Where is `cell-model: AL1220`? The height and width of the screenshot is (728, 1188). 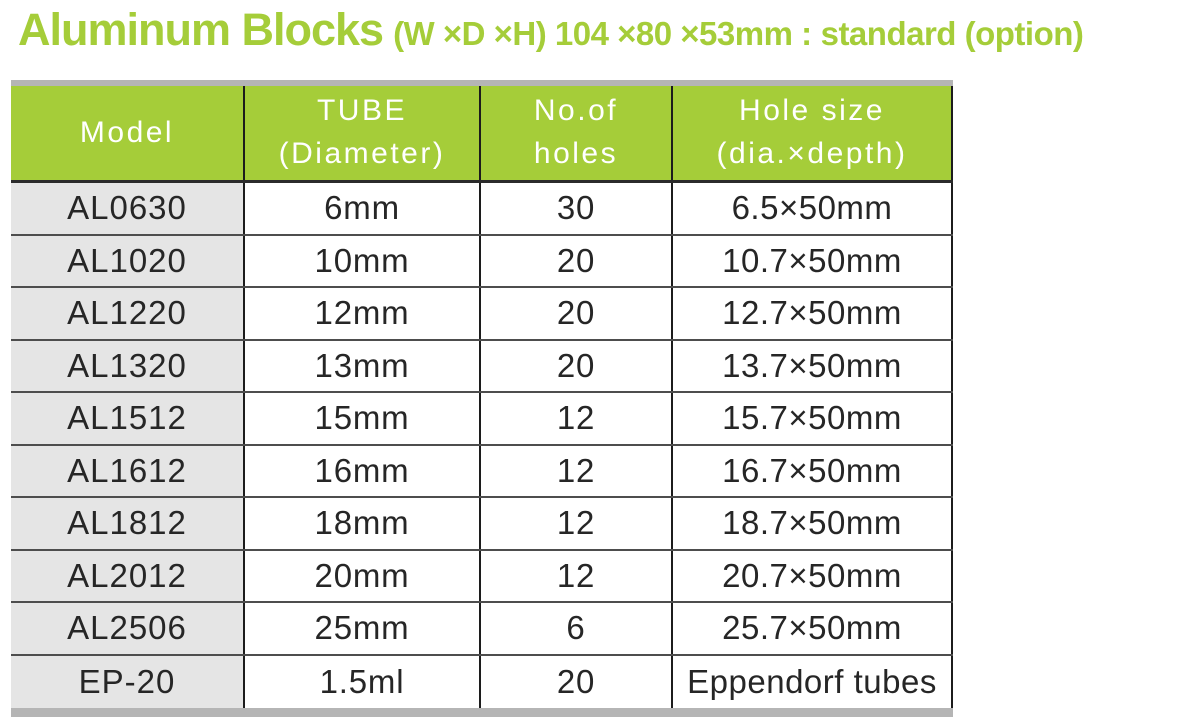 cell-model: AL1220 is located at coordinates (128, 313).